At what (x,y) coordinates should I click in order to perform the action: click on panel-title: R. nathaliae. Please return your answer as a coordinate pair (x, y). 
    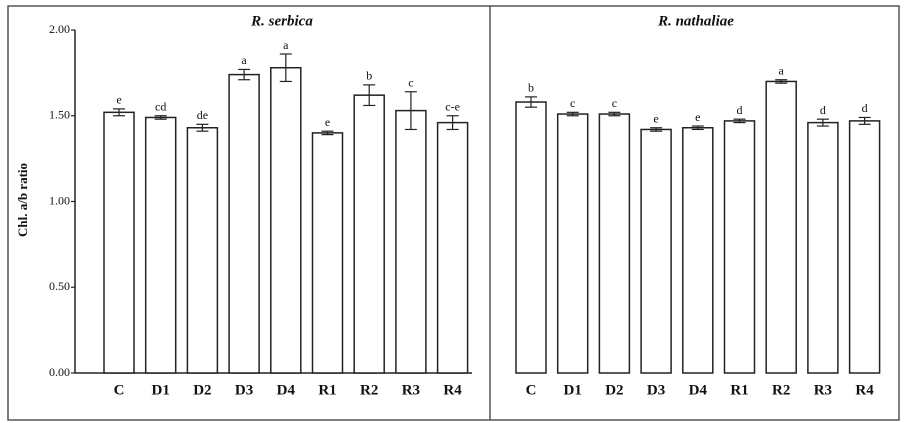
    Looking at the image, I should click on (695, 21).